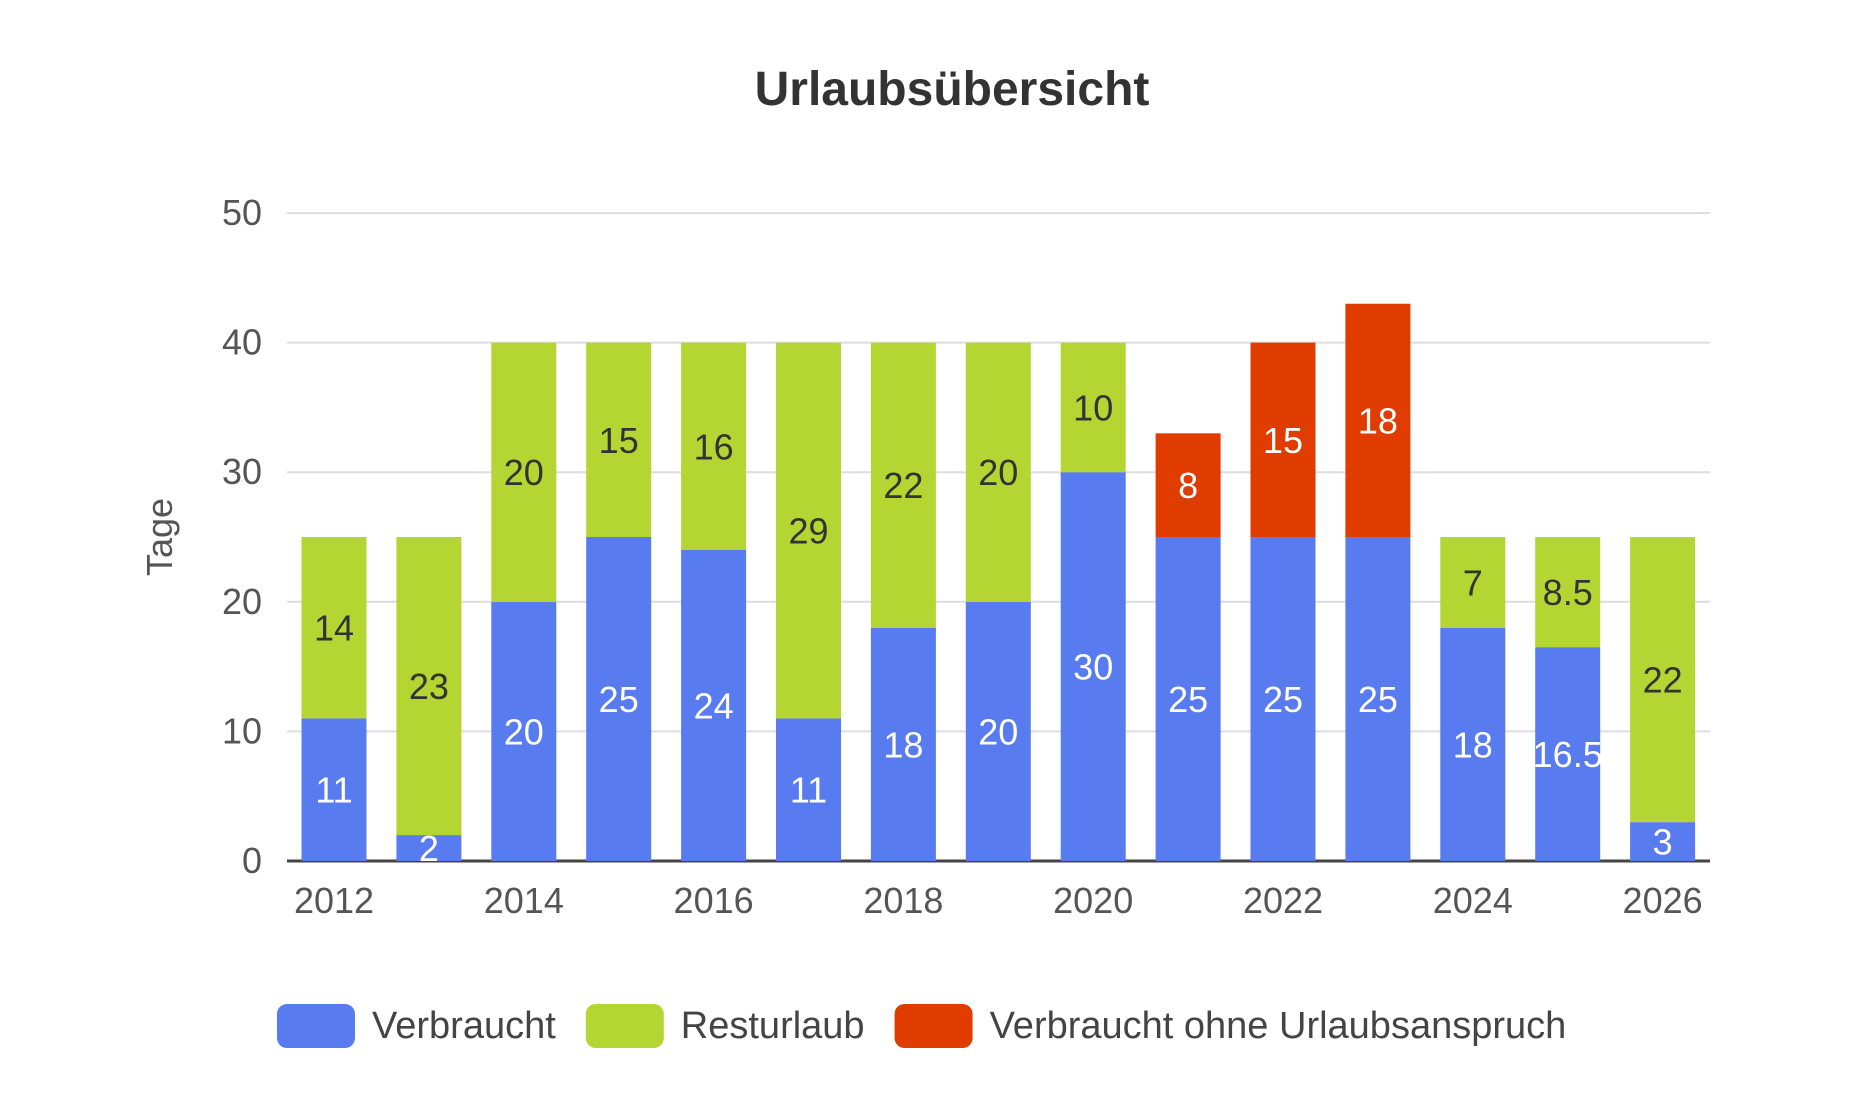 The width and height of the screenshot is (1875, 1094). What do you see at coordinates (159, 537) in the screenshot?
I see `y-axis-label: Tage` at bounding box center [159, 537].